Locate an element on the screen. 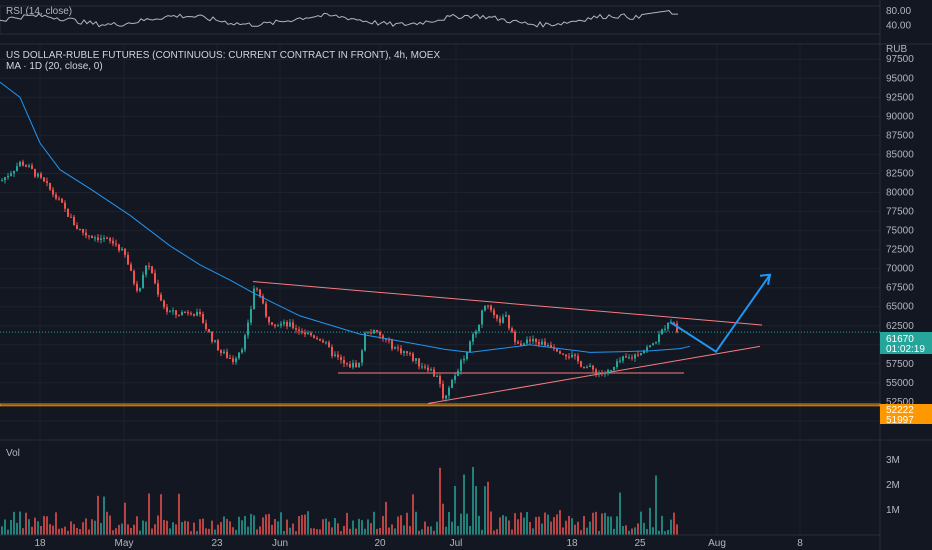 This screenshot has width=932, height=550. price-tick-label: 92500 is located at coordinates (900, 97).